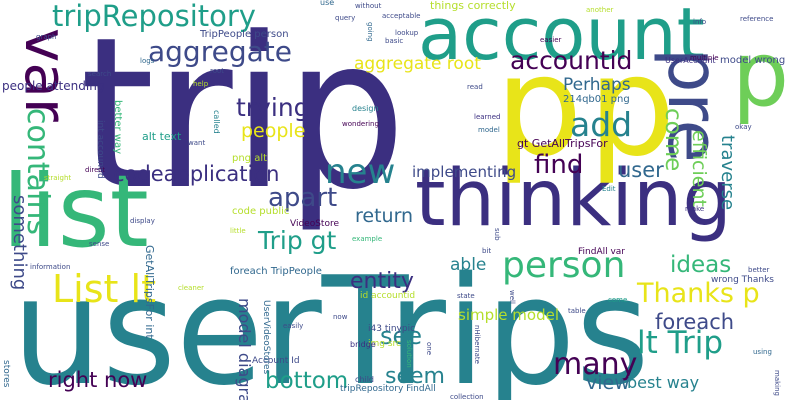  I want to click on word-simple-model: simple model, so click(508, 315).